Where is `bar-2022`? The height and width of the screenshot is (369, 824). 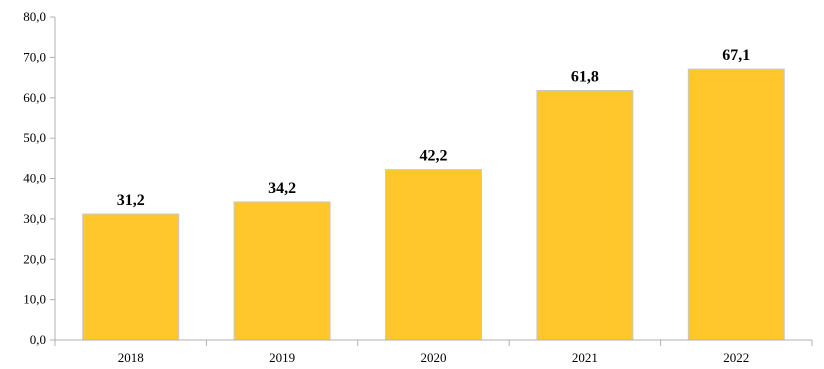
bar-2022 is located at coordinates (736, 204).